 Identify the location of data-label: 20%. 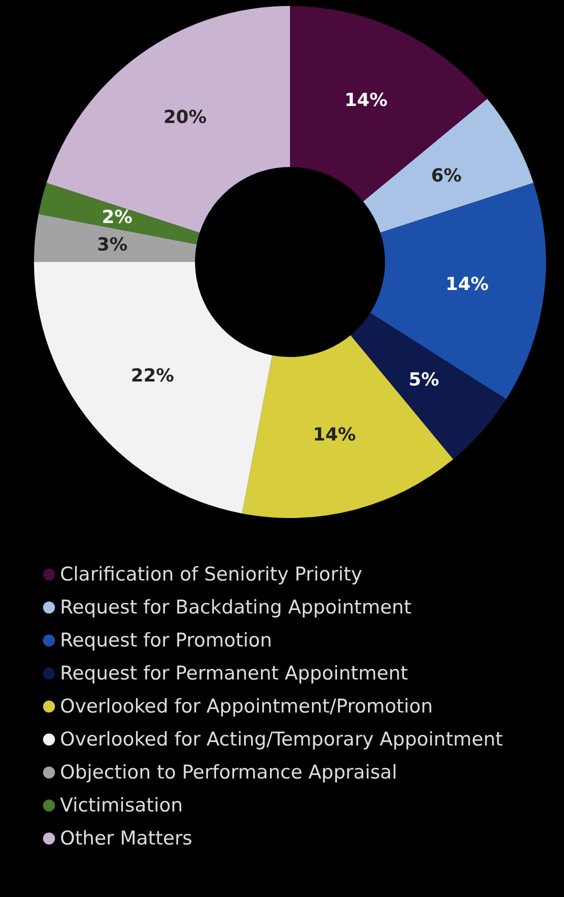
(185, 117).